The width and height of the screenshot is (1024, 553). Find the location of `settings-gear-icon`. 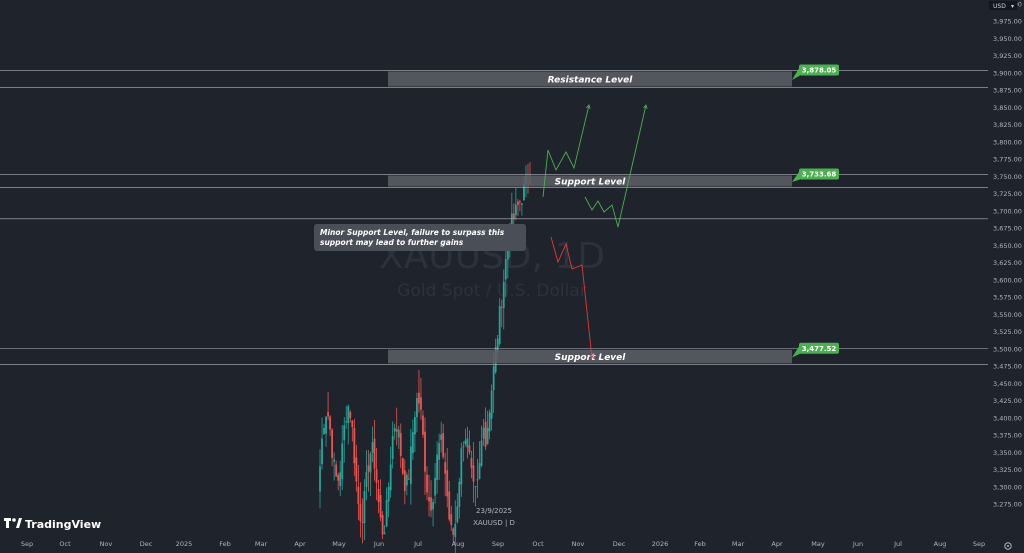

settings-gear-icon is located at coordinates (1008, 546).